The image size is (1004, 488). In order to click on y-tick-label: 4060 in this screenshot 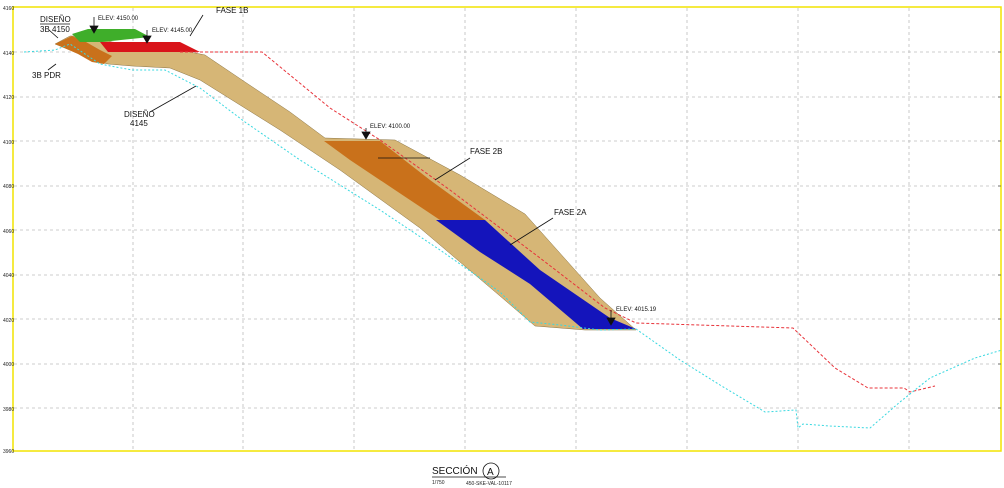, I will do `click(8, 232)`.